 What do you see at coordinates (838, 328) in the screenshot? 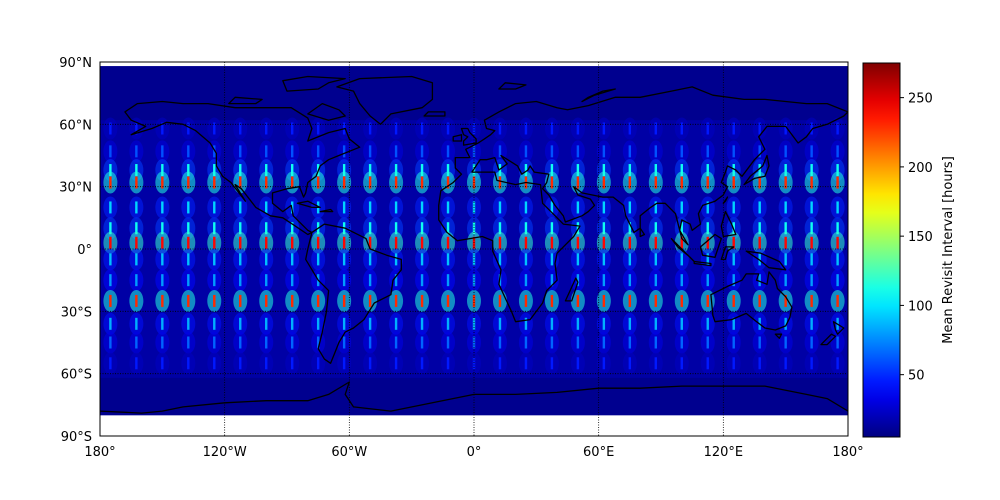
I see `coast-new-zealand-north` at bounding box center [838, 328].